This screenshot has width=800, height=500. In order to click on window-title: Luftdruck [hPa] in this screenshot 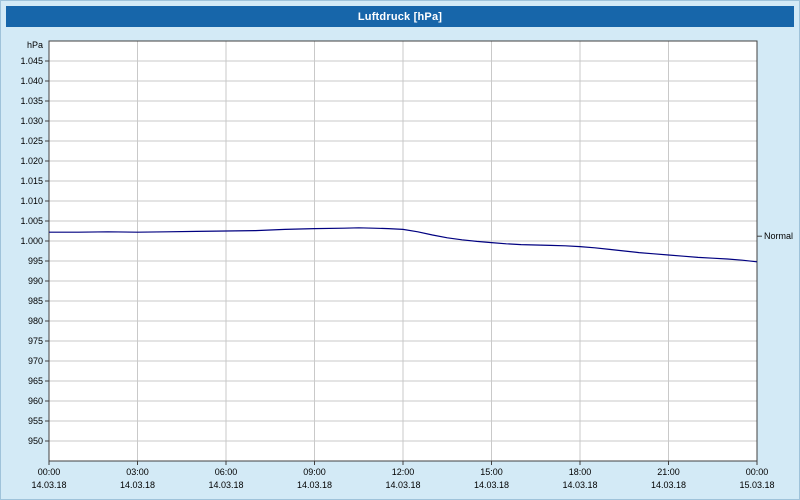, I will do `click(400, 16)`.